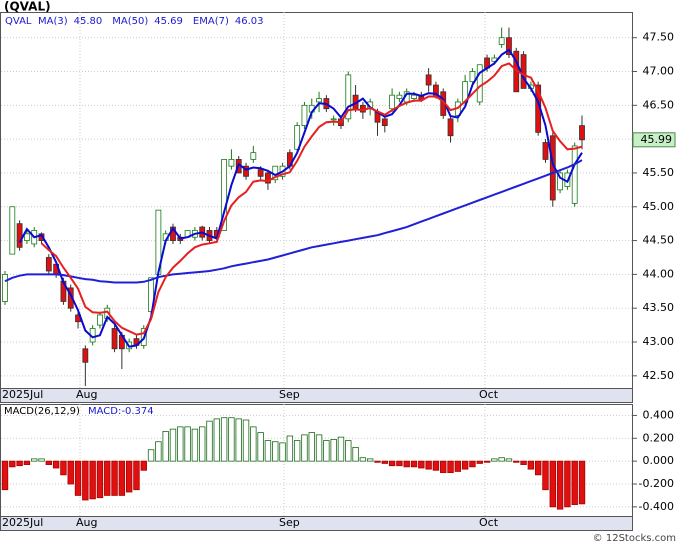 The width and height of the screenshot is (680, 546). Describe the element at coordinates (659, 437) in the screenshot. I see `y-tick-label: 0.200` at that location.